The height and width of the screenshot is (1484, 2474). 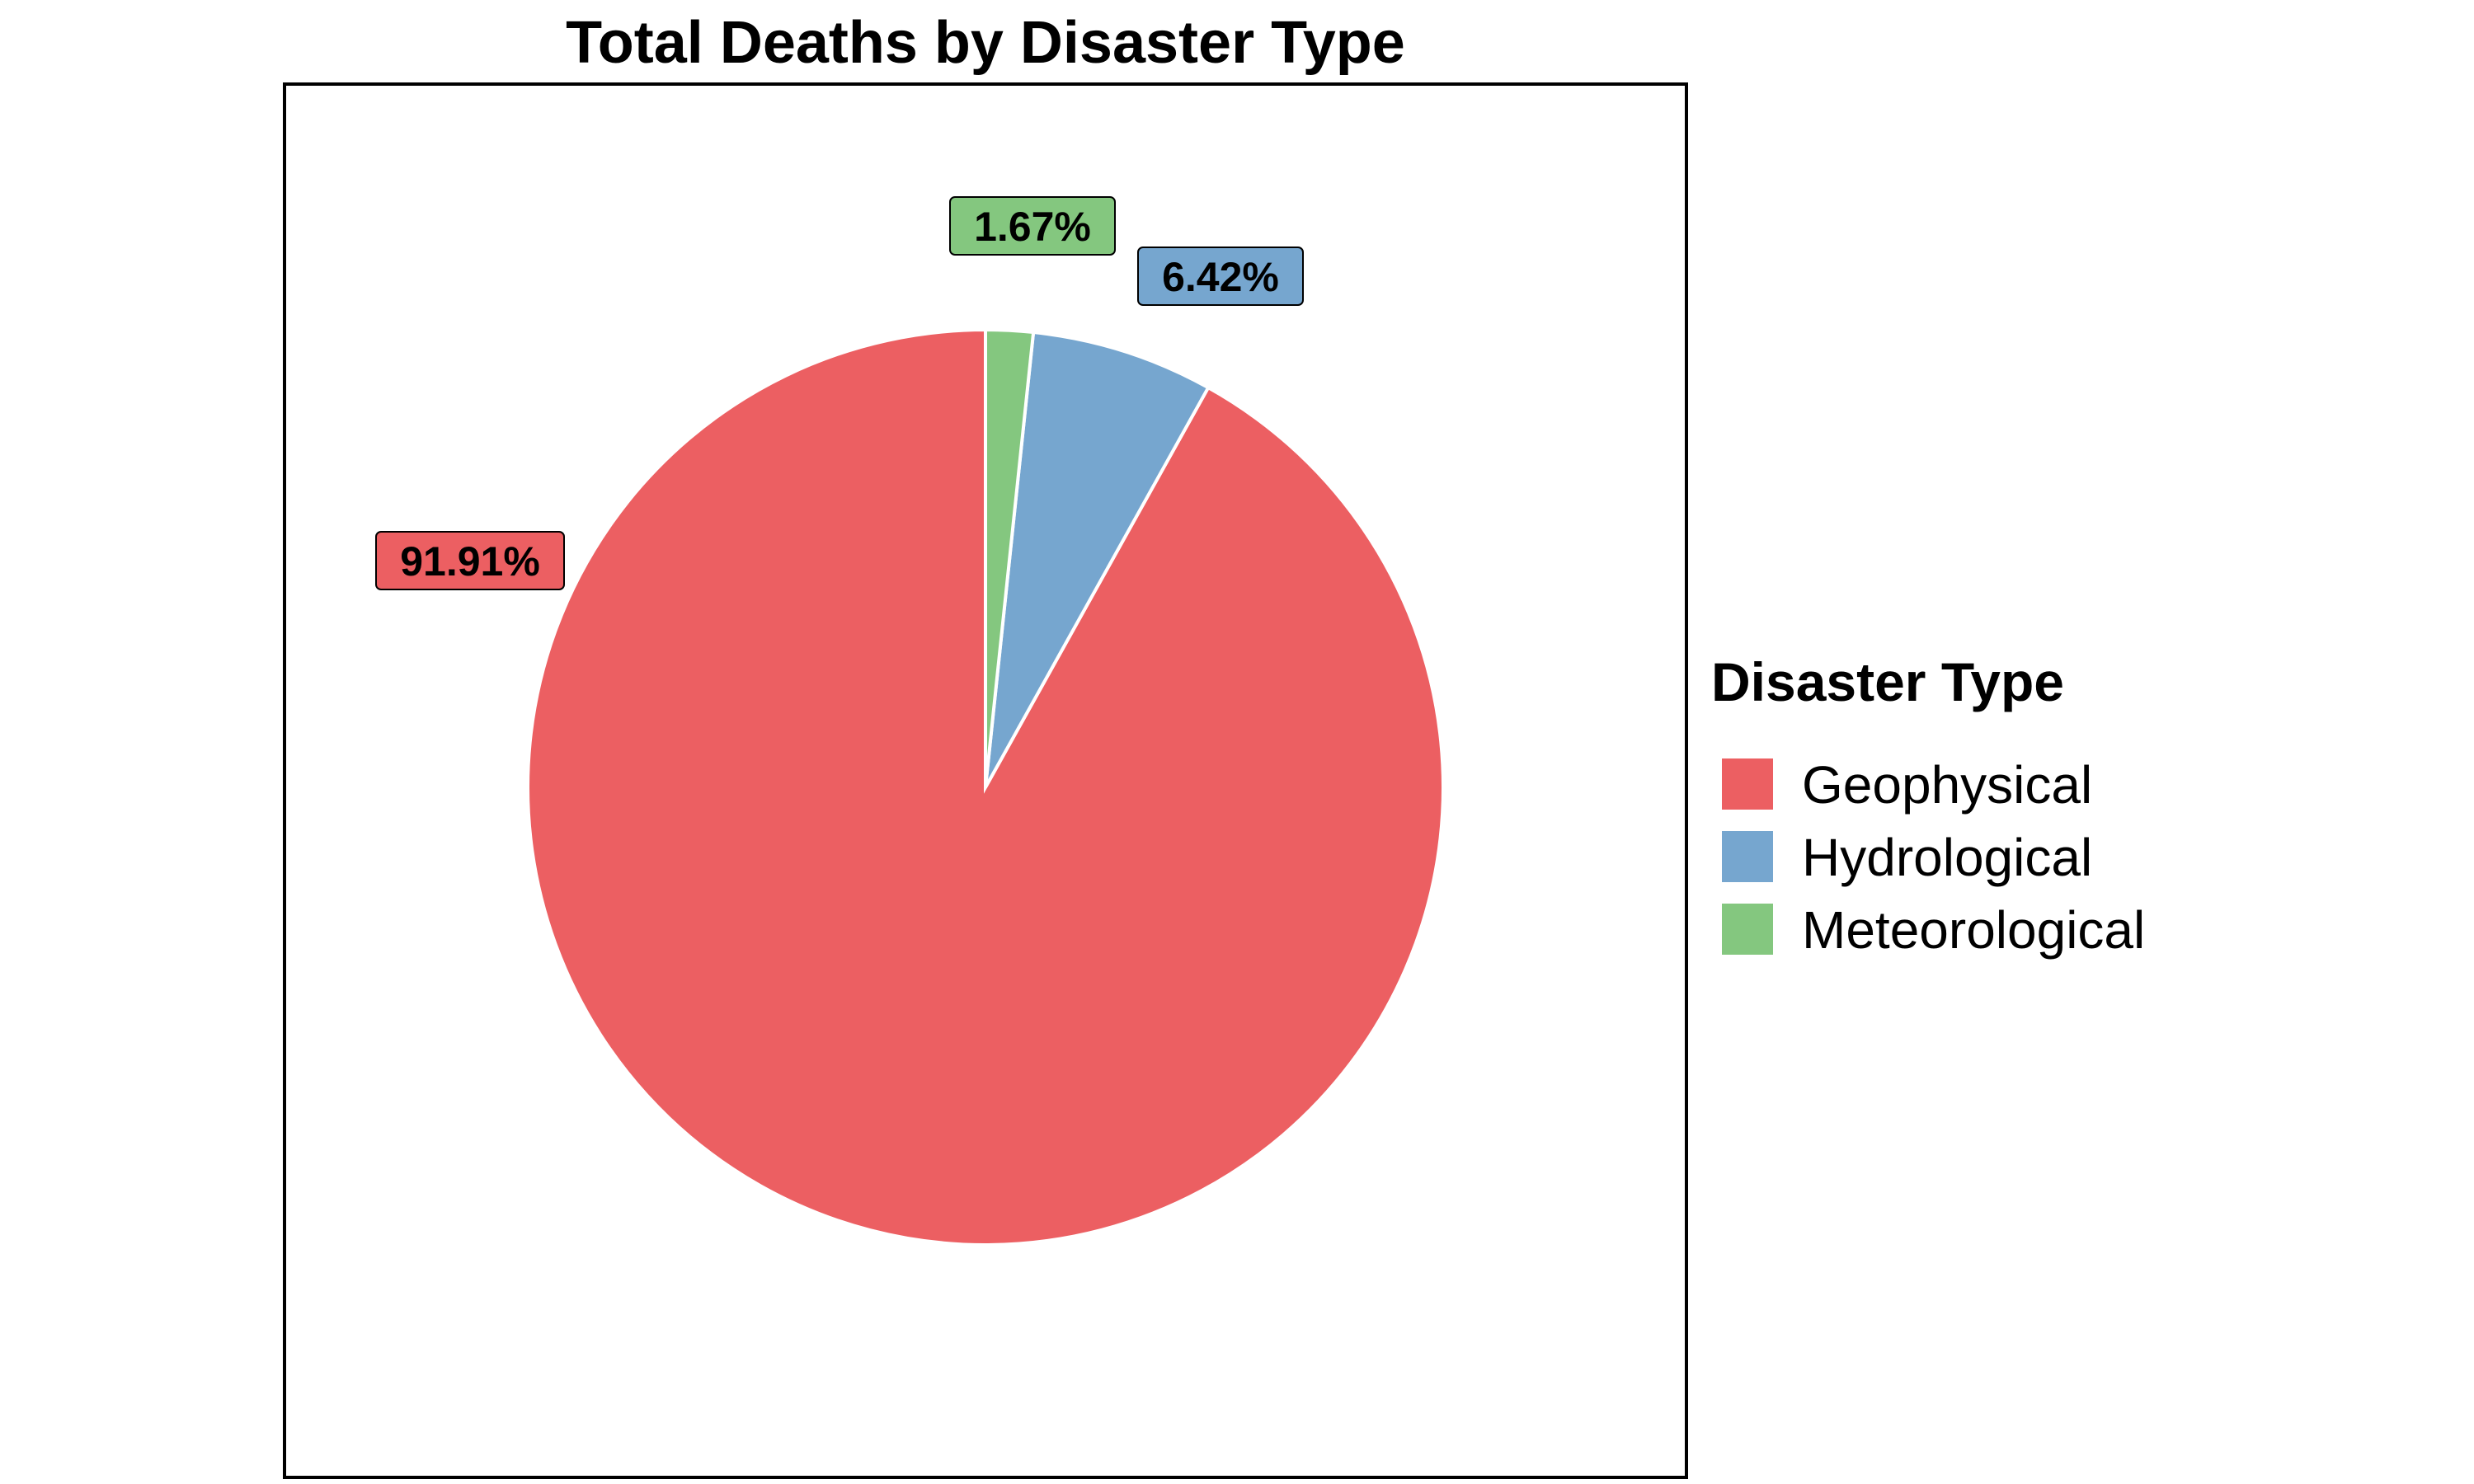 I want to click on slice-label-meteorological: 1.67%, so click(x=1032, y=227).